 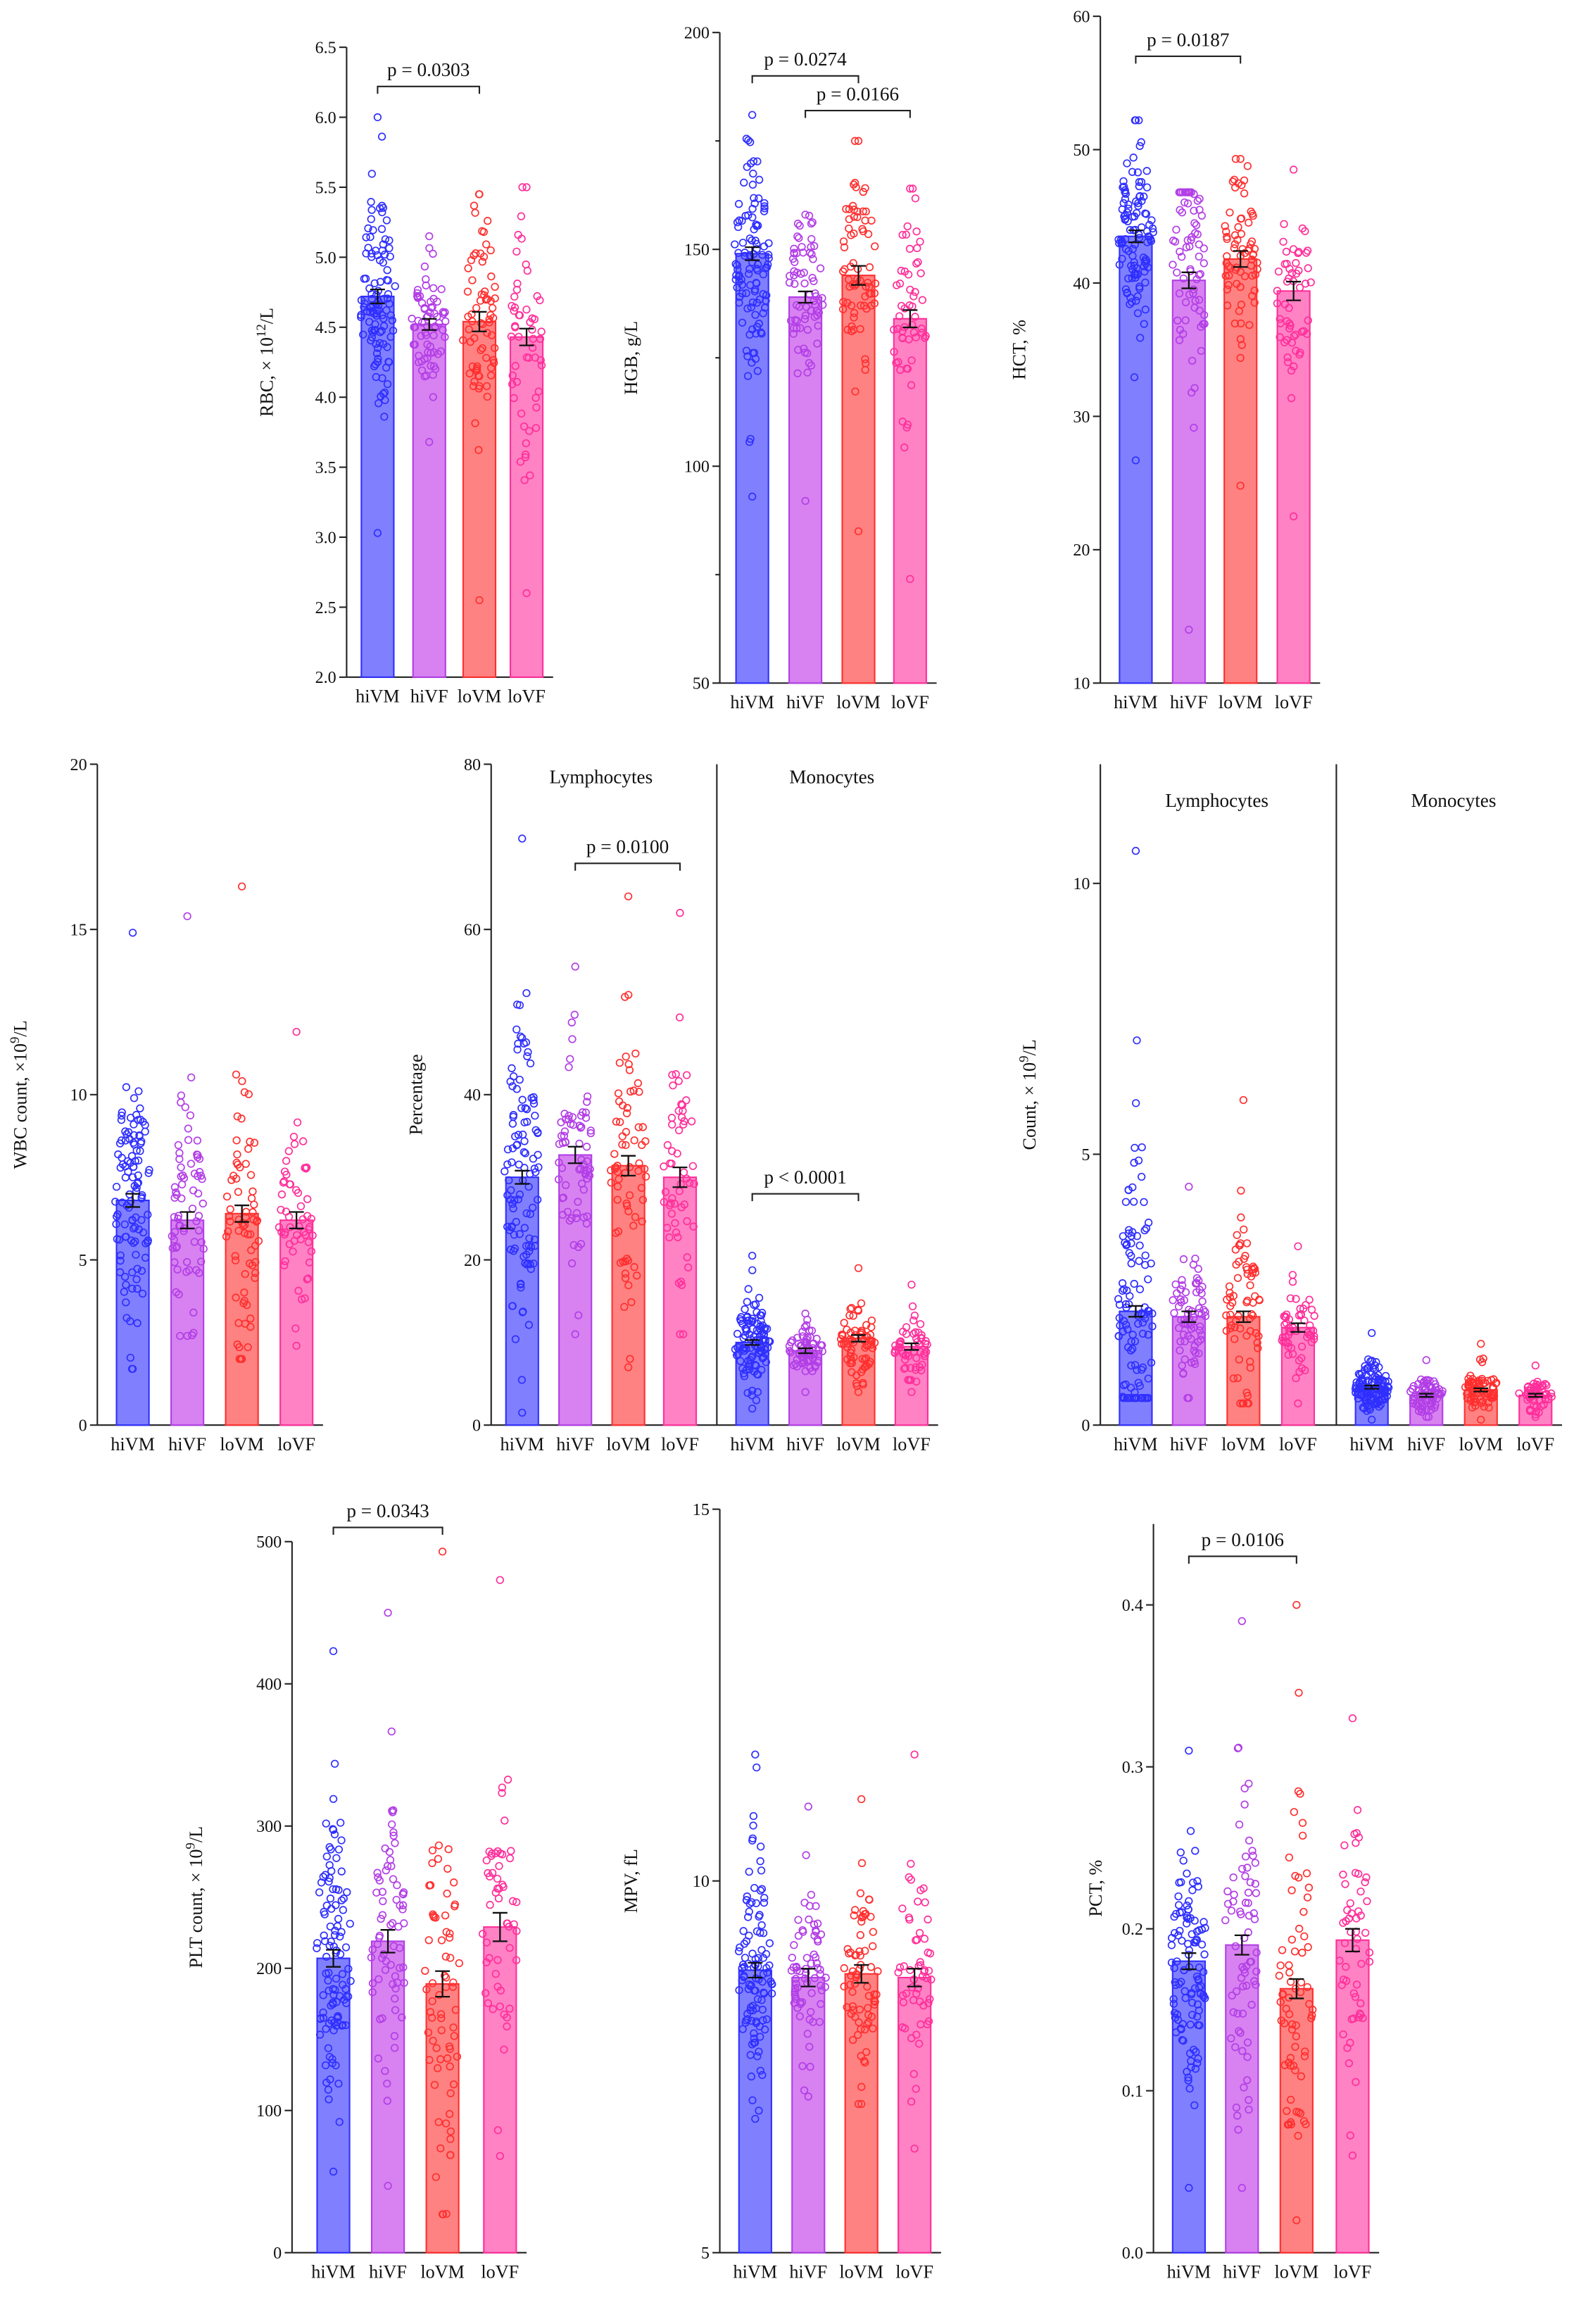 I want to click on p-value-label: p = 0.0274, so click(x=805, y=59).